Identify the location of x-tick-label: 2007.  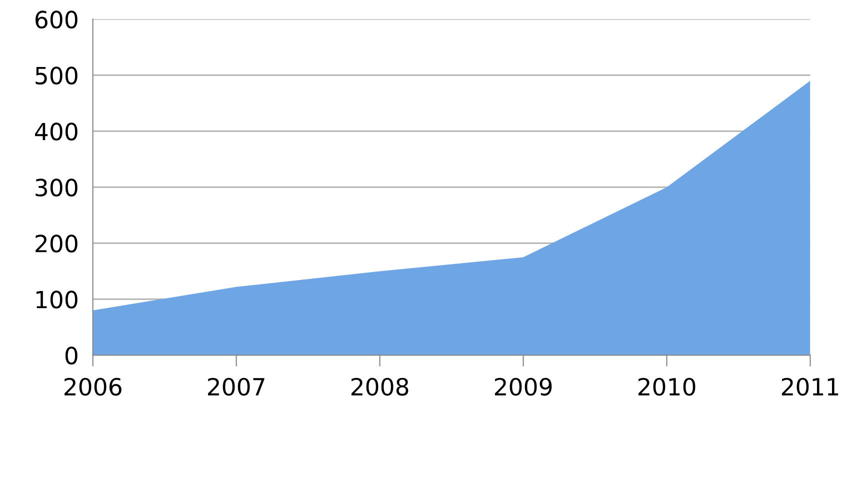
(236, 387).